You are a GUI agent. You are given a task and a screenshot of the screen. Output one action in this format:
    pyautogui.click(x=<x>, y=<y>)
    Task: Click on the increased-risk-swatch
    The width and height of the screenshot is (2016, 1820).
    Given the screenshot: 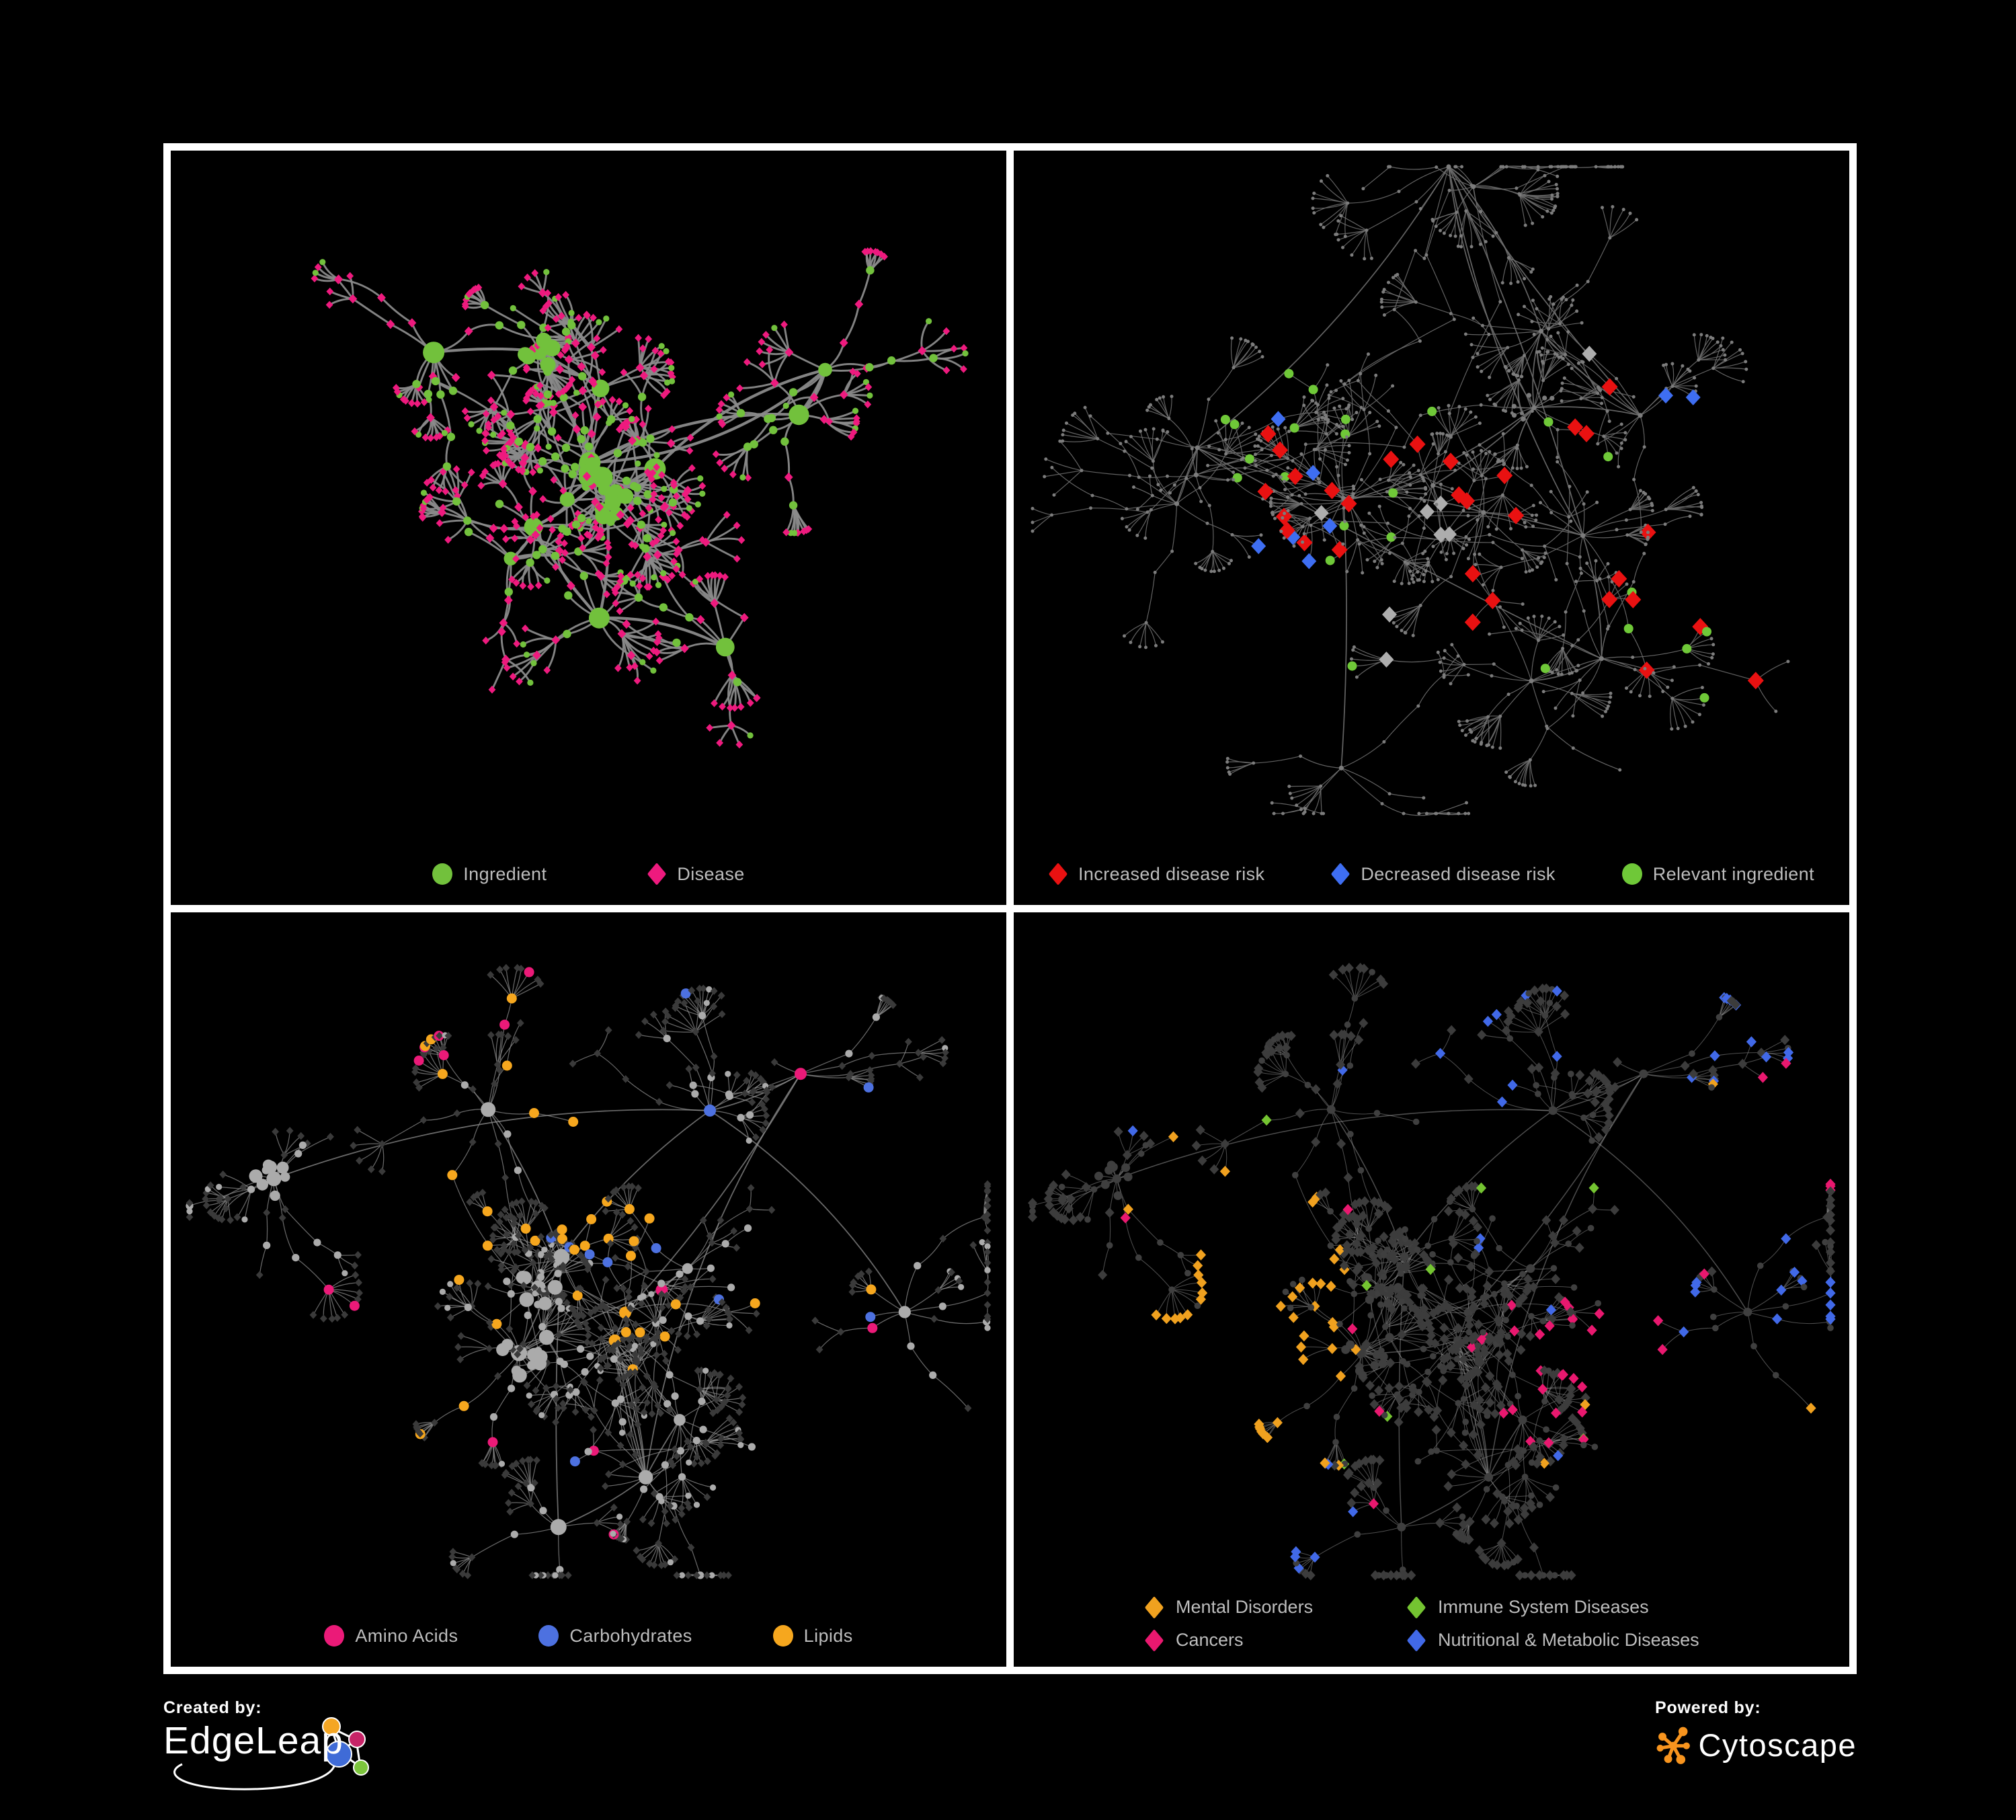 What is the action you would take?
    pyautogui.click(x=1058, y=874)
    